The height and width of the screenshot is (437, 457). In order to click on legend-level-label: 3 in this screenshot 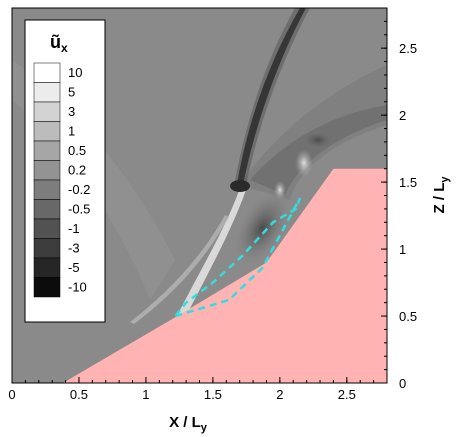, I will do `click(71, 111)`.